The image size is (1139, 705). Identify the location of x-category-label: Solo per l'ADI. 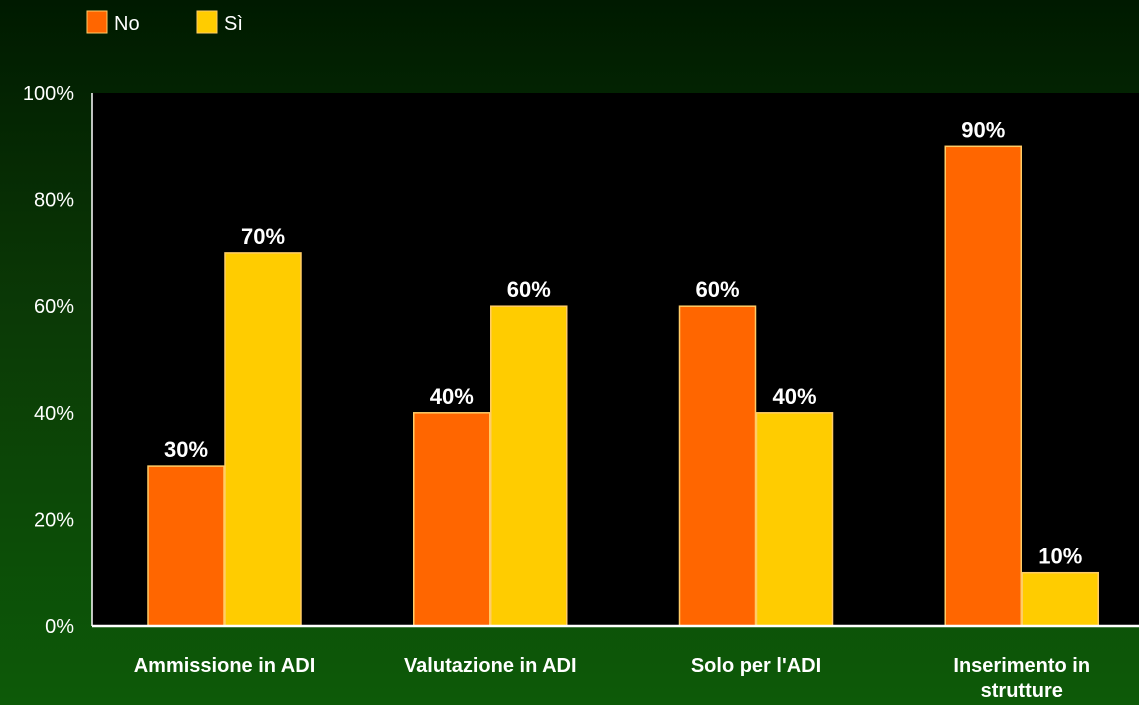
(756, 666).